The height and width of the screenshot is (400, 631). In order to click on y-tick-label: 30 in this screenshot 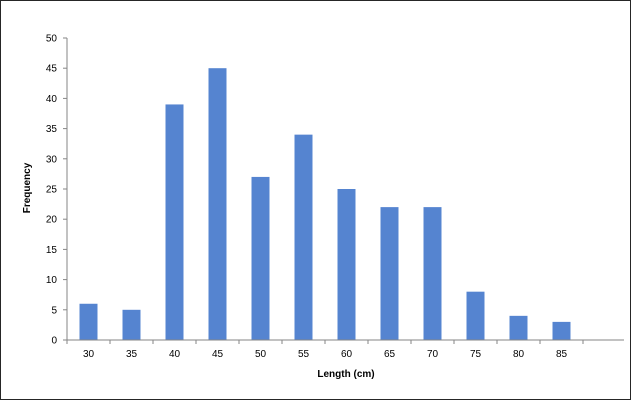, I will do `click(52, 159)`.